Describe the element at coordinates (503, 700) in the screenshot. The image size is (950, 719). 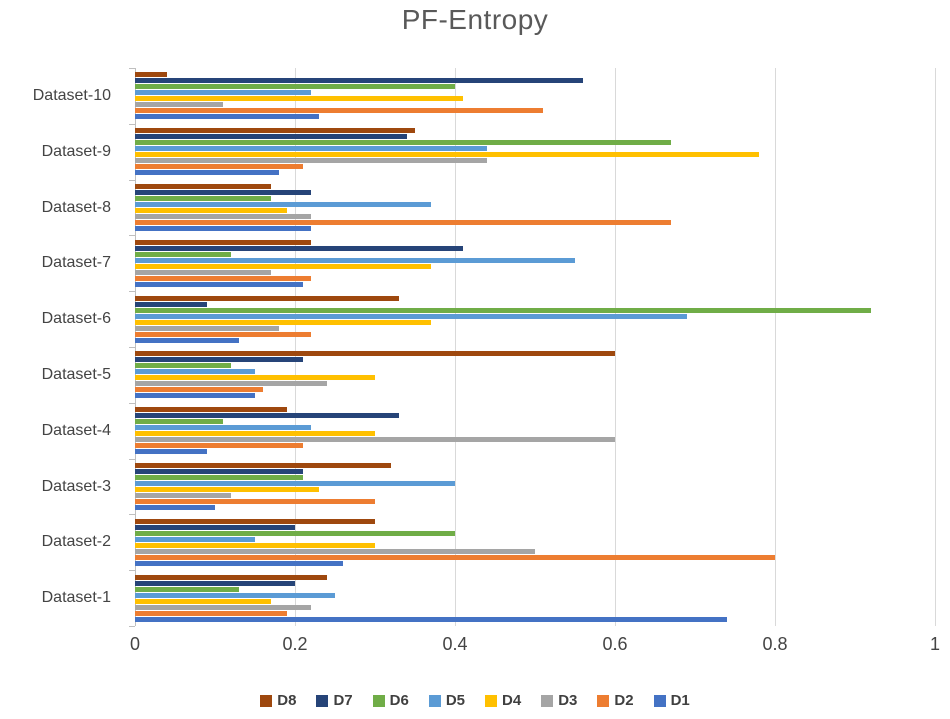
I see `legend-item-d4: D4` at that location.